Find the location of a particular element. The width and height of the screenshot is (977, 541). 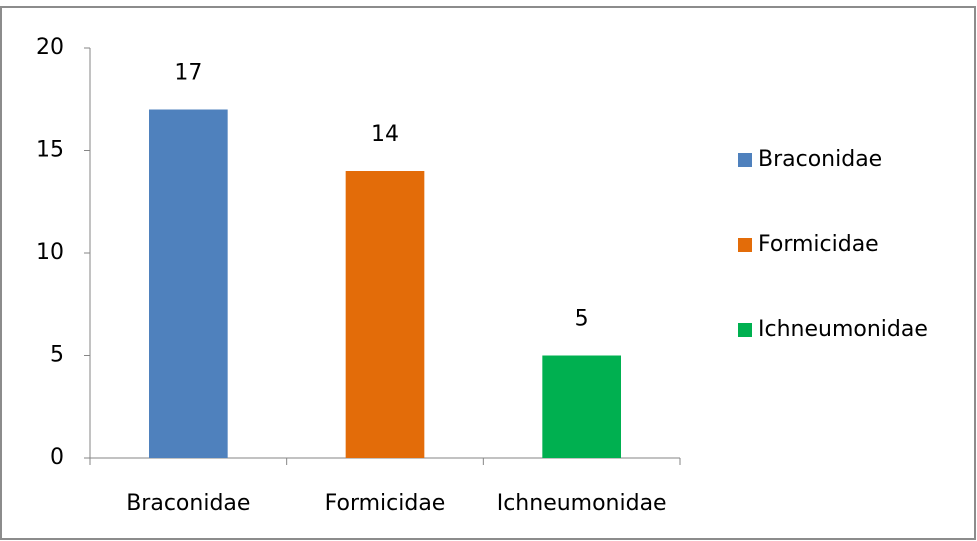

data-label: 5 is located at coordinates (582, 319).